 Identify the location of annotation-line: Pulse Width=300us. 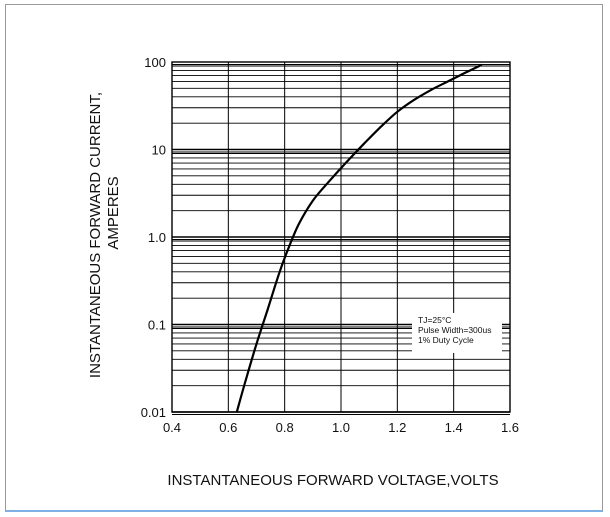
(454, 330).